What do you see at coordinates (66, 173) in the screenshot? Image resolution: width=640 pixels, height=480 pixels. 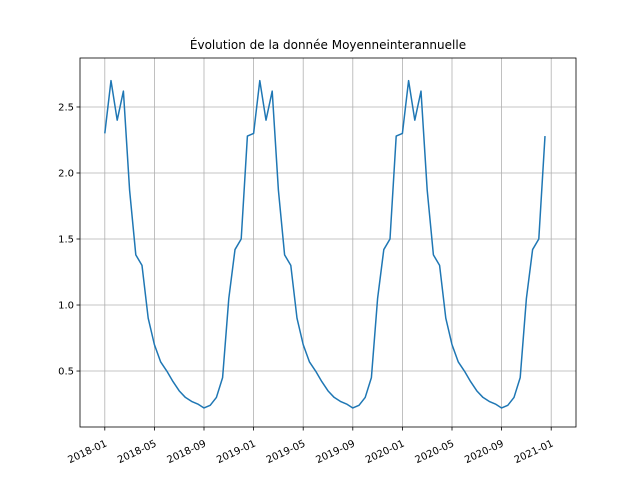 I see `y-tick-label: 2.0` at bounding box center [66, 173].